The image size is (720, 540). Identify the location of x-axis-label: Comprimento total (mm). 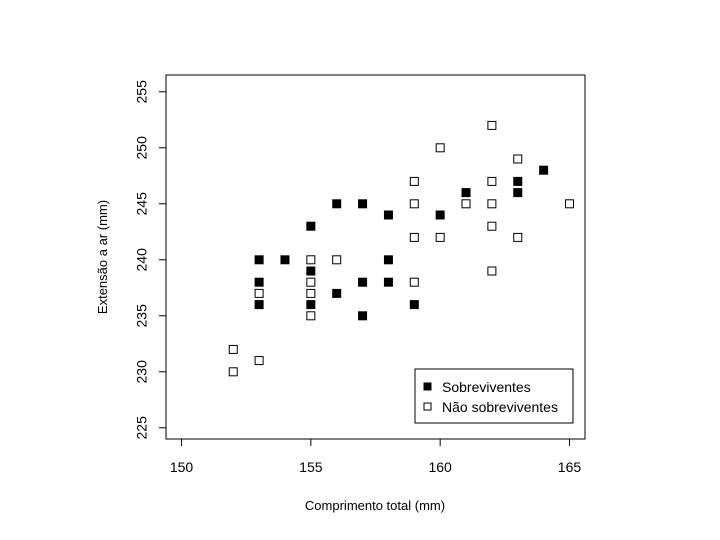
(375, 505).